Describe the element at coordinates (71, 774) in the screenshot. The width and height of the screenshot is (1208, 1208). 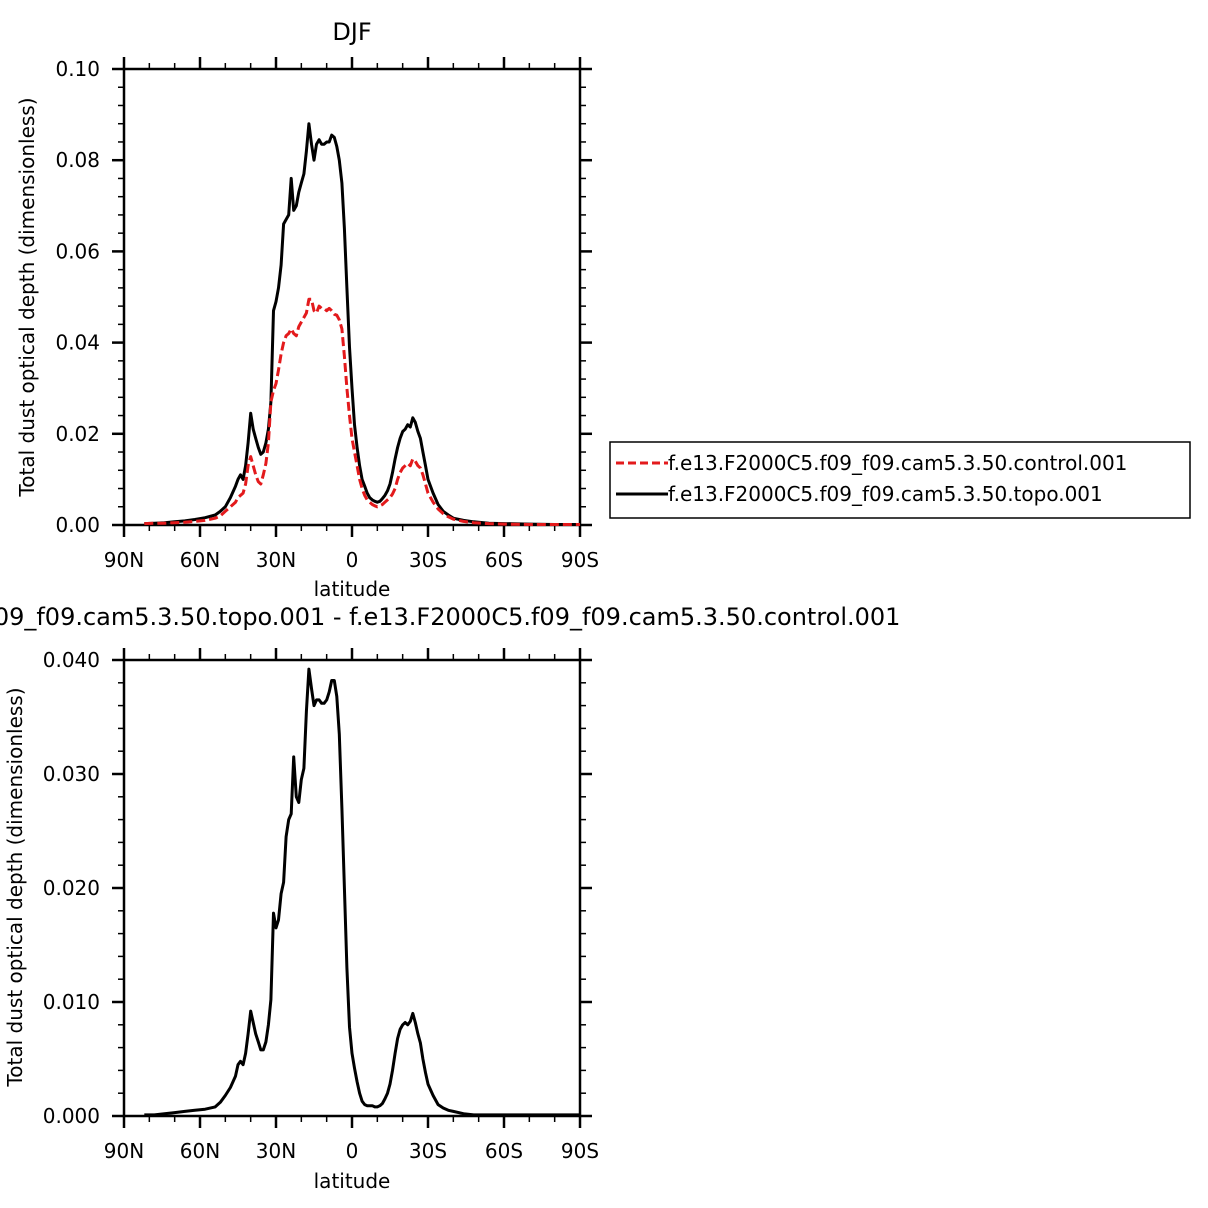
I see `y-tick-label: 0.030` at that location.